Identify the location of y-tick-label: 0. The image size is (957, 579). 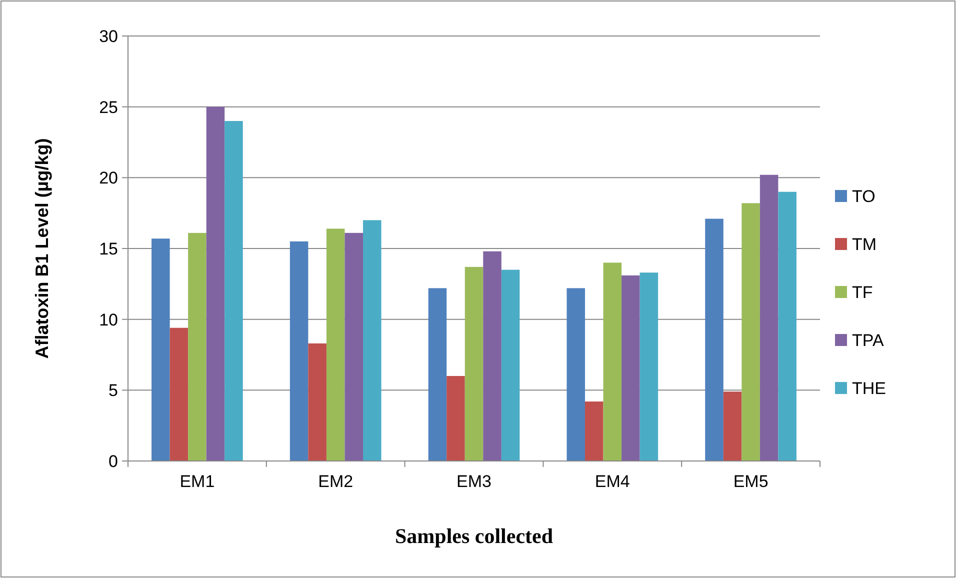
(113, 461).